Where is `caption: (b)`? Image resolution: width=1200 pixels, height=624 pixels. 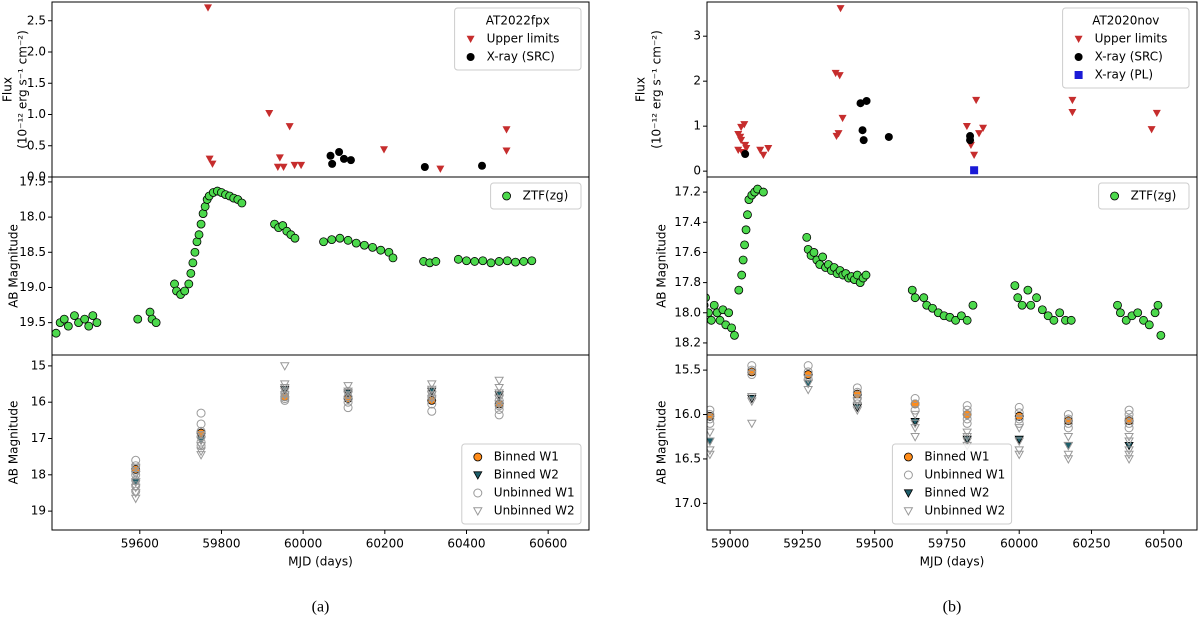
caption: (b) is located at coordinates (952, 607).